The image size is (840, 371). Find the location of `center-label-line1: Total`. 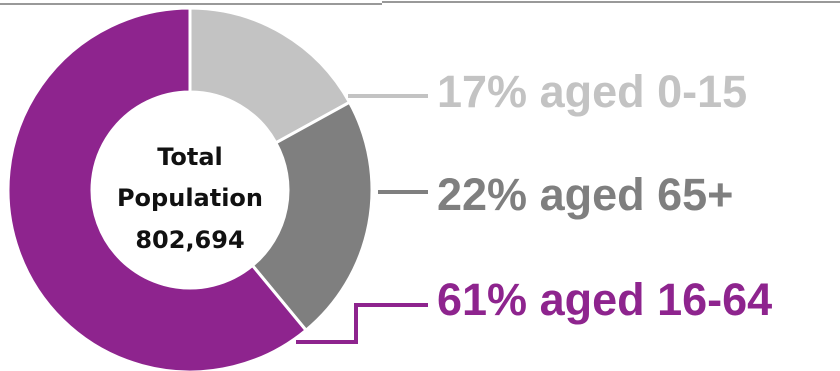

center-label-line1: Total is located at coordinates (190, 157).